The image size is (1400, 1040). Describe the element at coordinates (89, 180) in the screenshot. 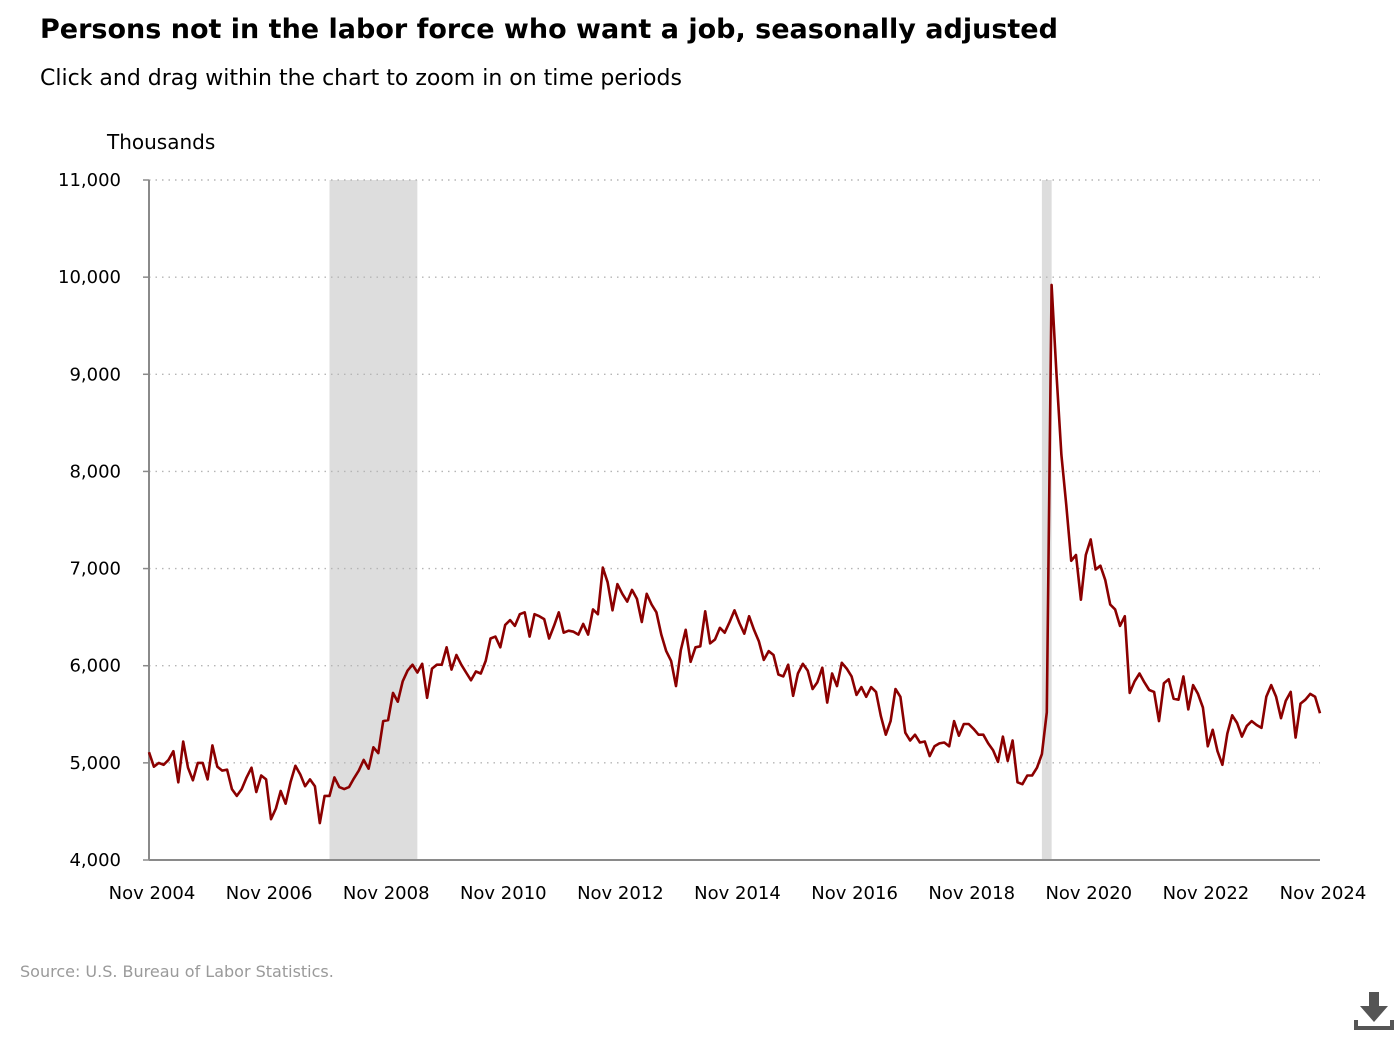

I see `y-tick-label: 11,000` at that location.